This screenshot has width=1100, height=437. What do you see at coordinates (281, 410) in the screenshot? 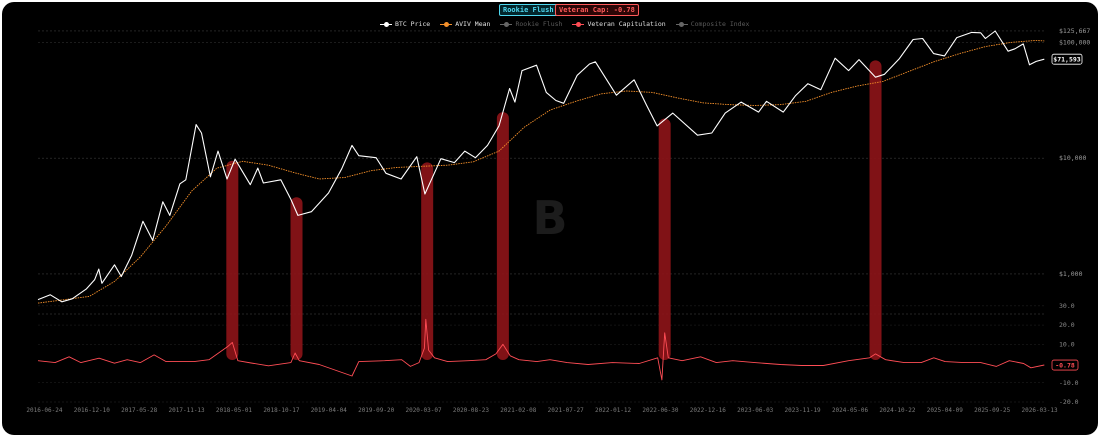
I see `x-tick-label: 2018-10-17` at bounding box center [281, 410].